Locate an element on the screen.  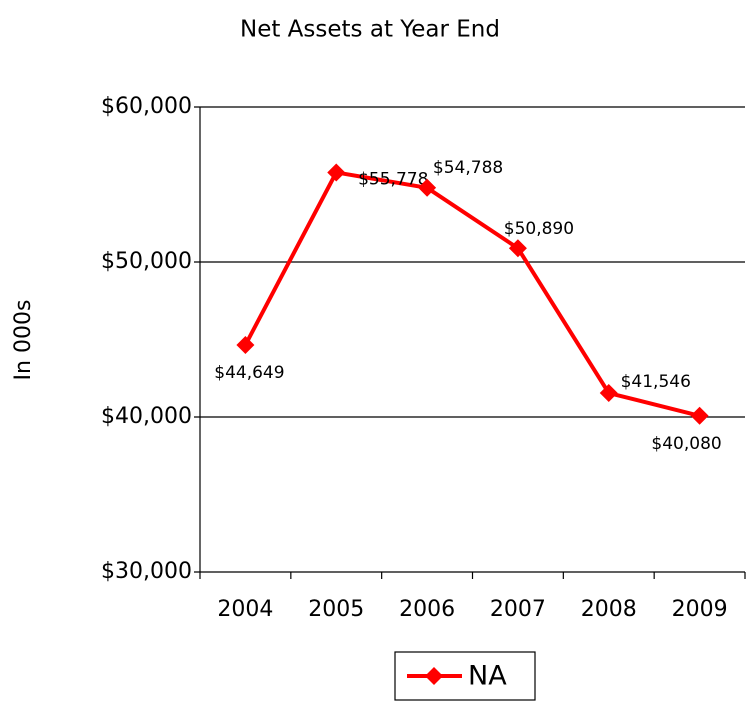
legend-label: NA is located at coordinates (487, 676).